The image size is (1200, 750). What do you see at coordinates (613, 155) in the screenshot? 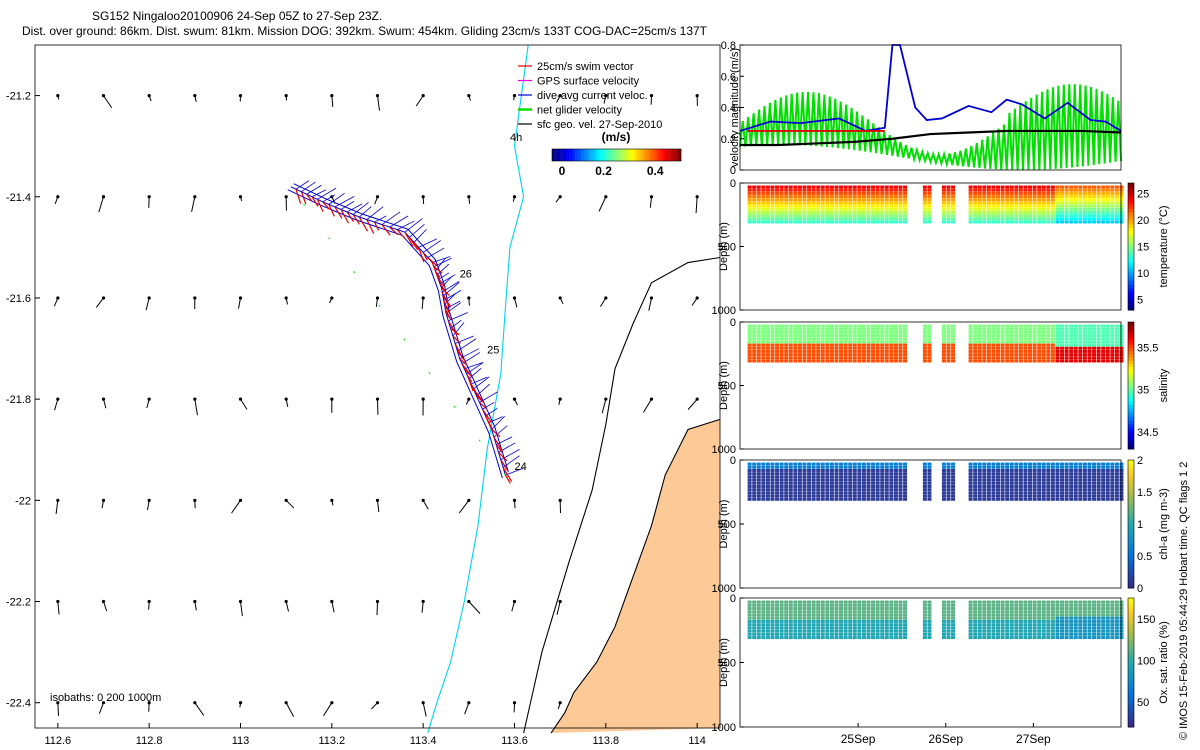
I see `colorbar-cell` at bounding box center [613, 155].